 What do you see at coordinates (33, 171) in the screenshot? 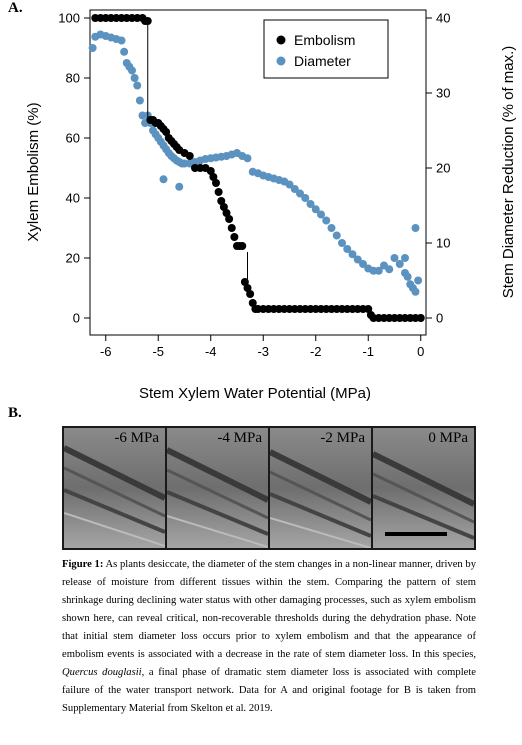
I see `y-axis-left-title: Xylem Embolism (%)` at bounding box center [33, 171].